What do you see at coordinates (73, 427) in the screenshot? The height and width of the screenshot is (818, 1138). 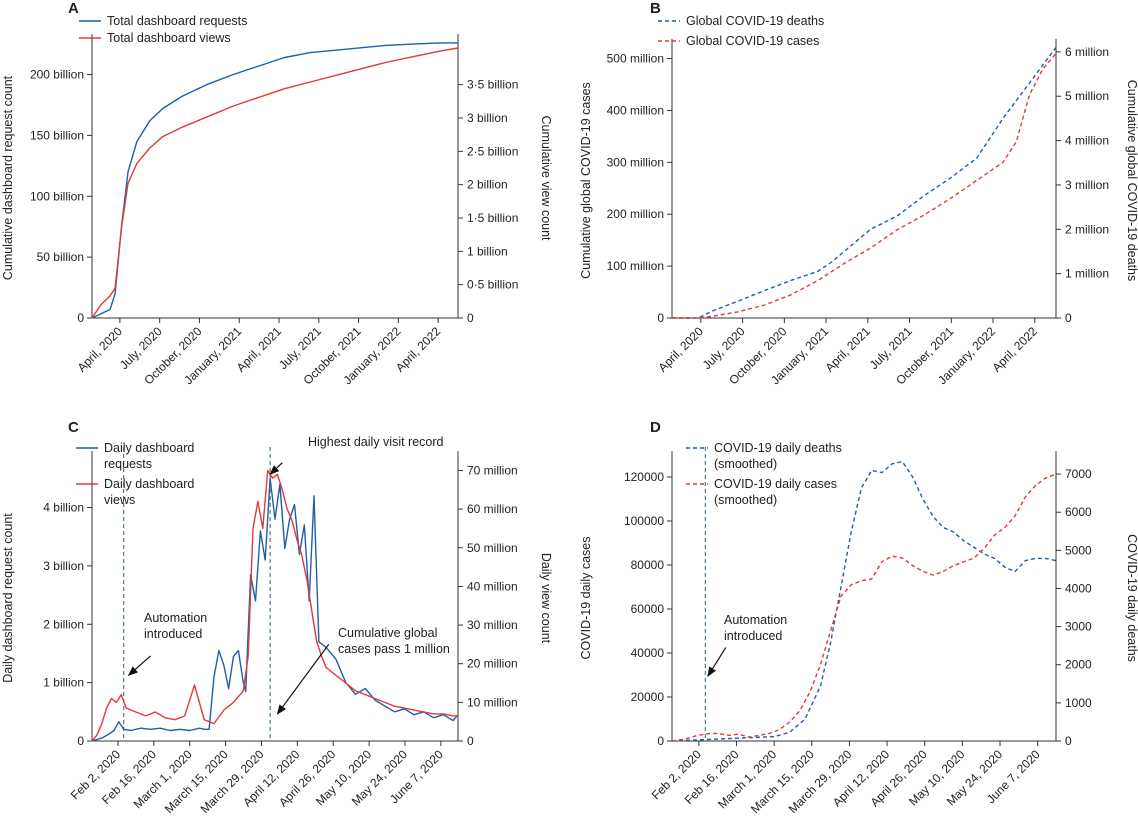 I see `panel-letter: C` at bounding box center [73, 427].